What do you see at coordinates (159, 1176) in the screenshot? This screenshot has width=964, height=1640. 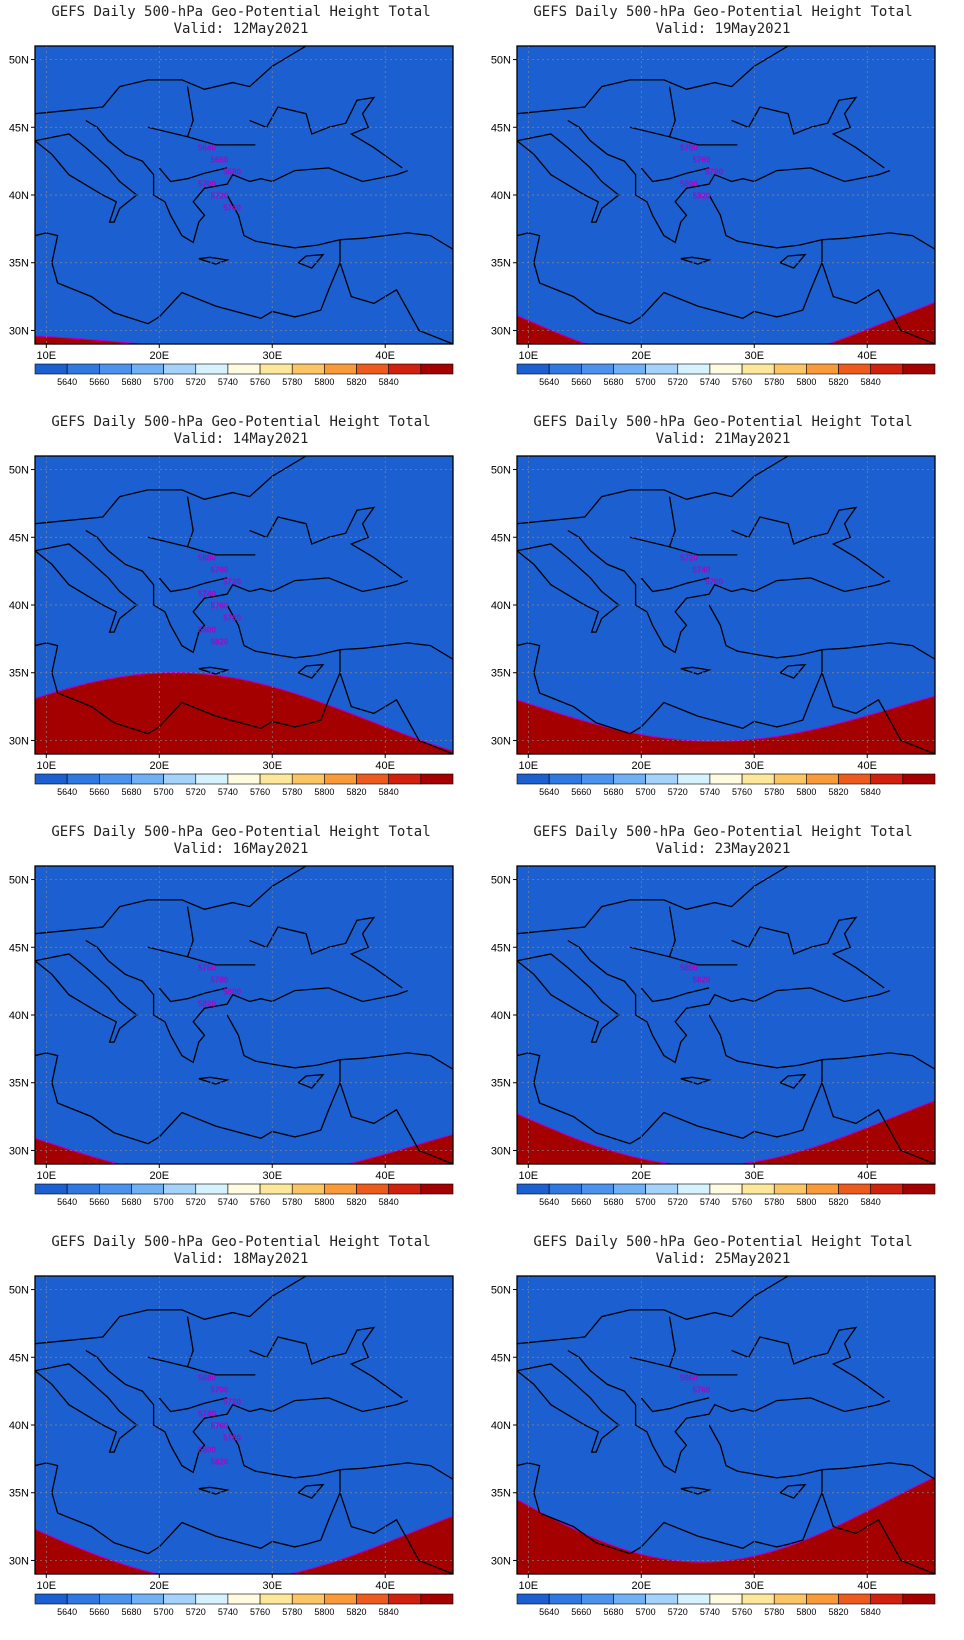 I see `lon-tick-label: 20E` at bounding box center [159, 1176].